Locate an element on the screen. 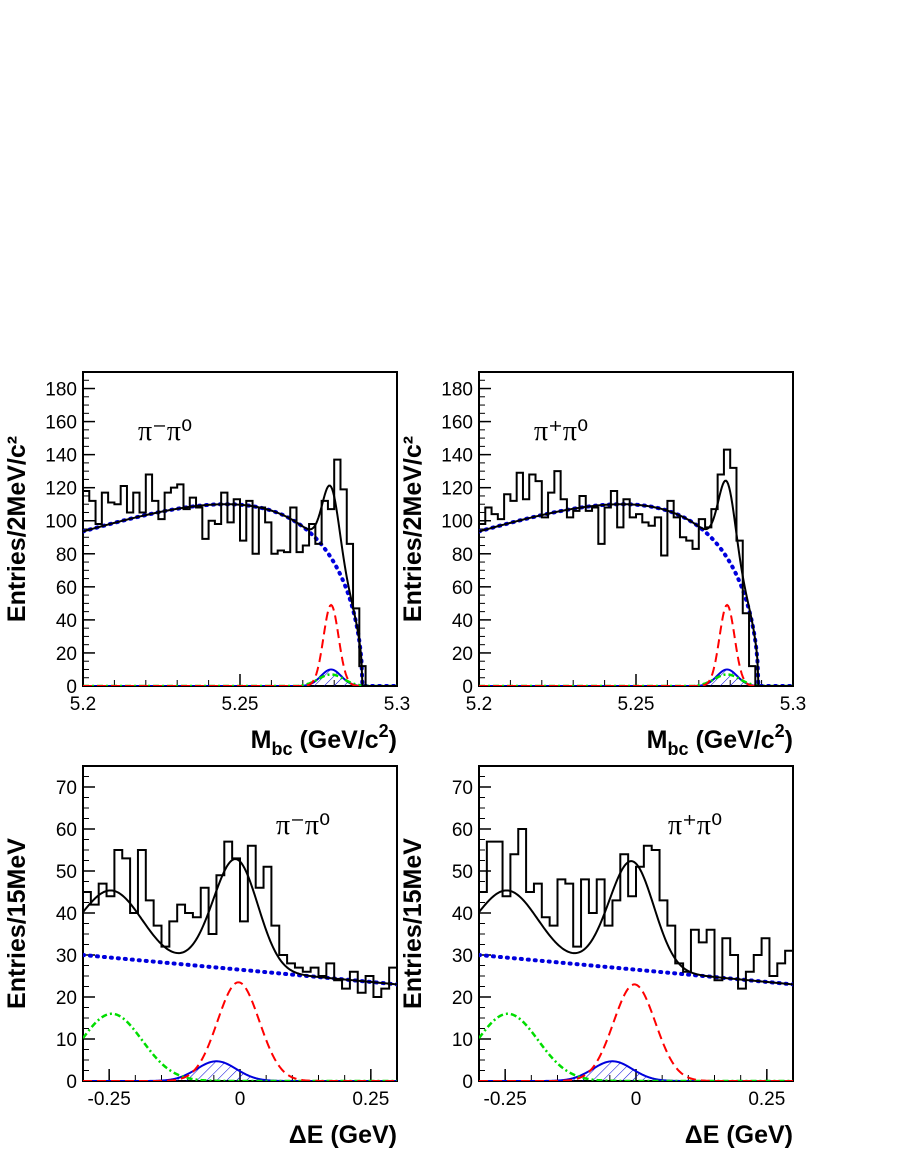 Image resolution: width=900 pixels, height=1164 pixels. y-tick-label: 160 is located at coordinates (457, 423).